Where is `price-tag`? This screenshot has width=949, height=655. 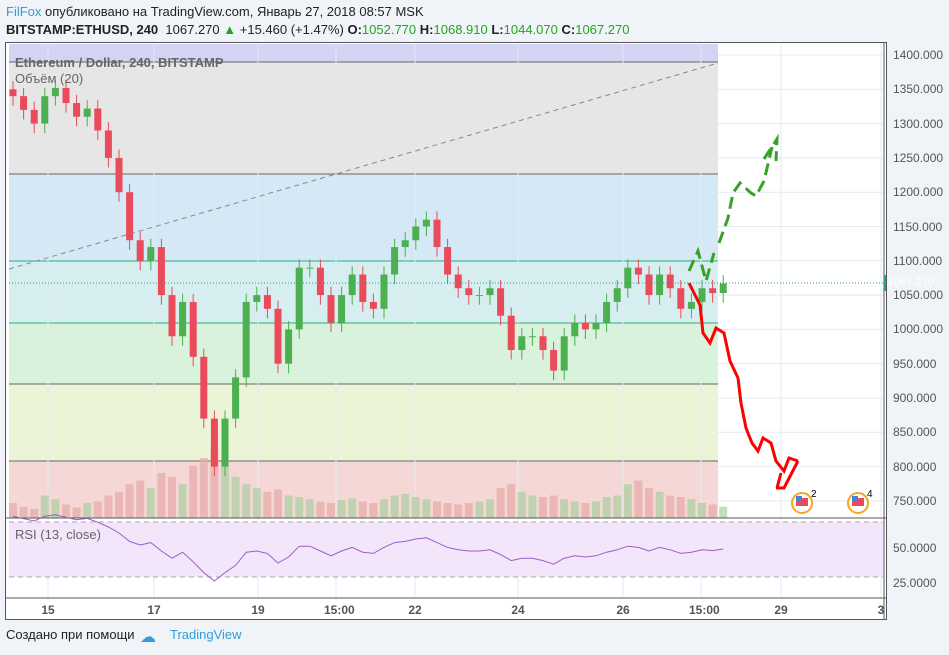
price-tag is located at coordinates (885, 283).